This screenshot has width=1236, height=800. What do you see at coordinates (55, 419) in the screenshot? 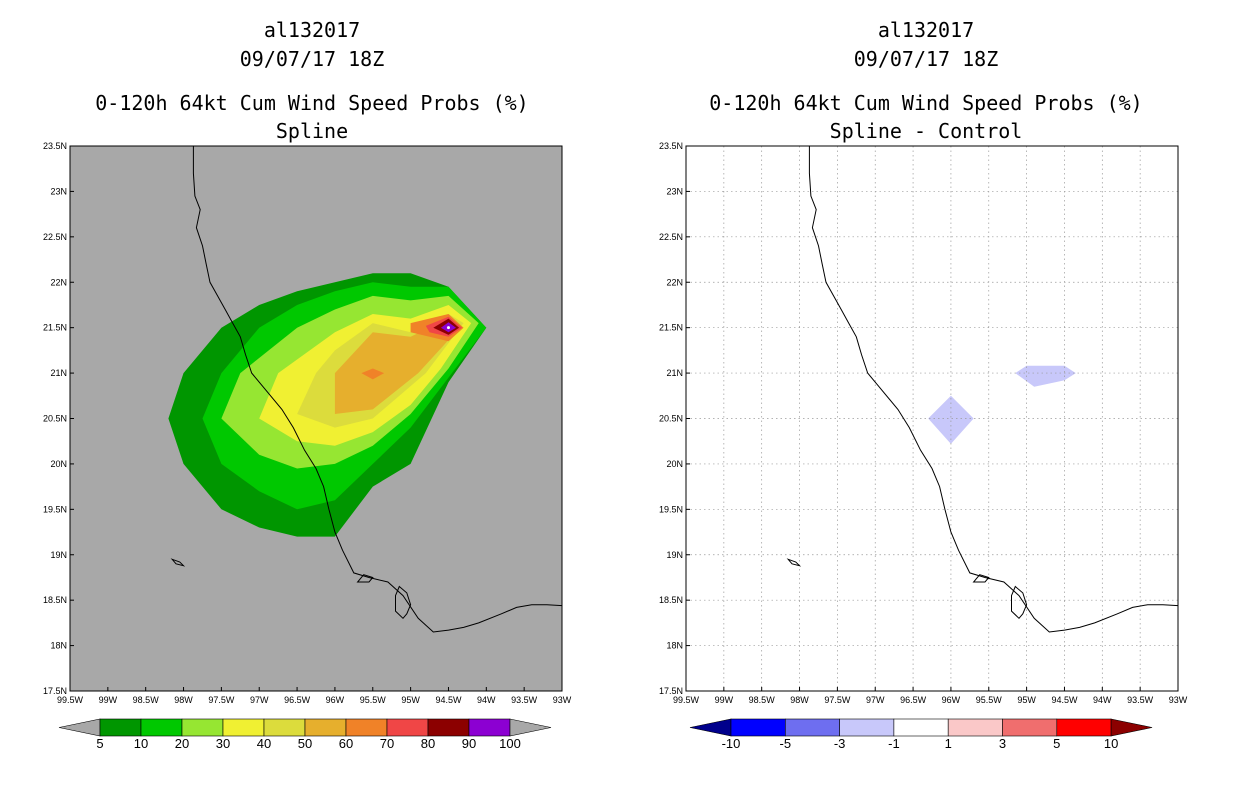
I see `left-ytick-label-6: 20.5N` at bounding box center [55, 419].